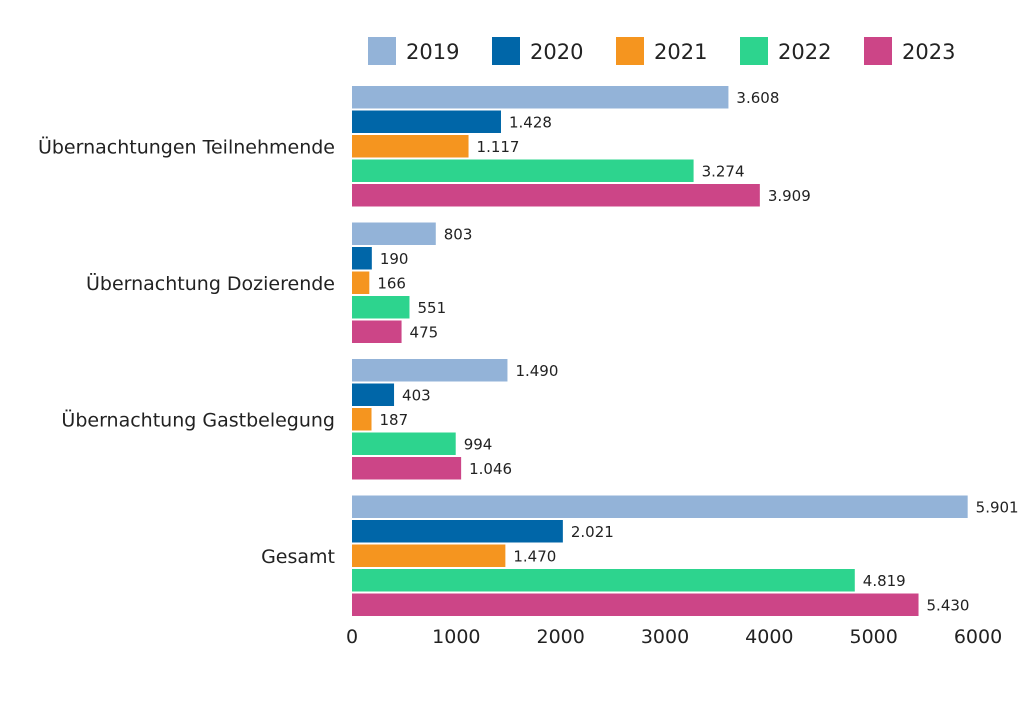 The width and height of the screenshot is (1022, 727). Describe the element at coordinates (978, 637) in the screenshot. I see `x-tick-label: 6000` at that location.